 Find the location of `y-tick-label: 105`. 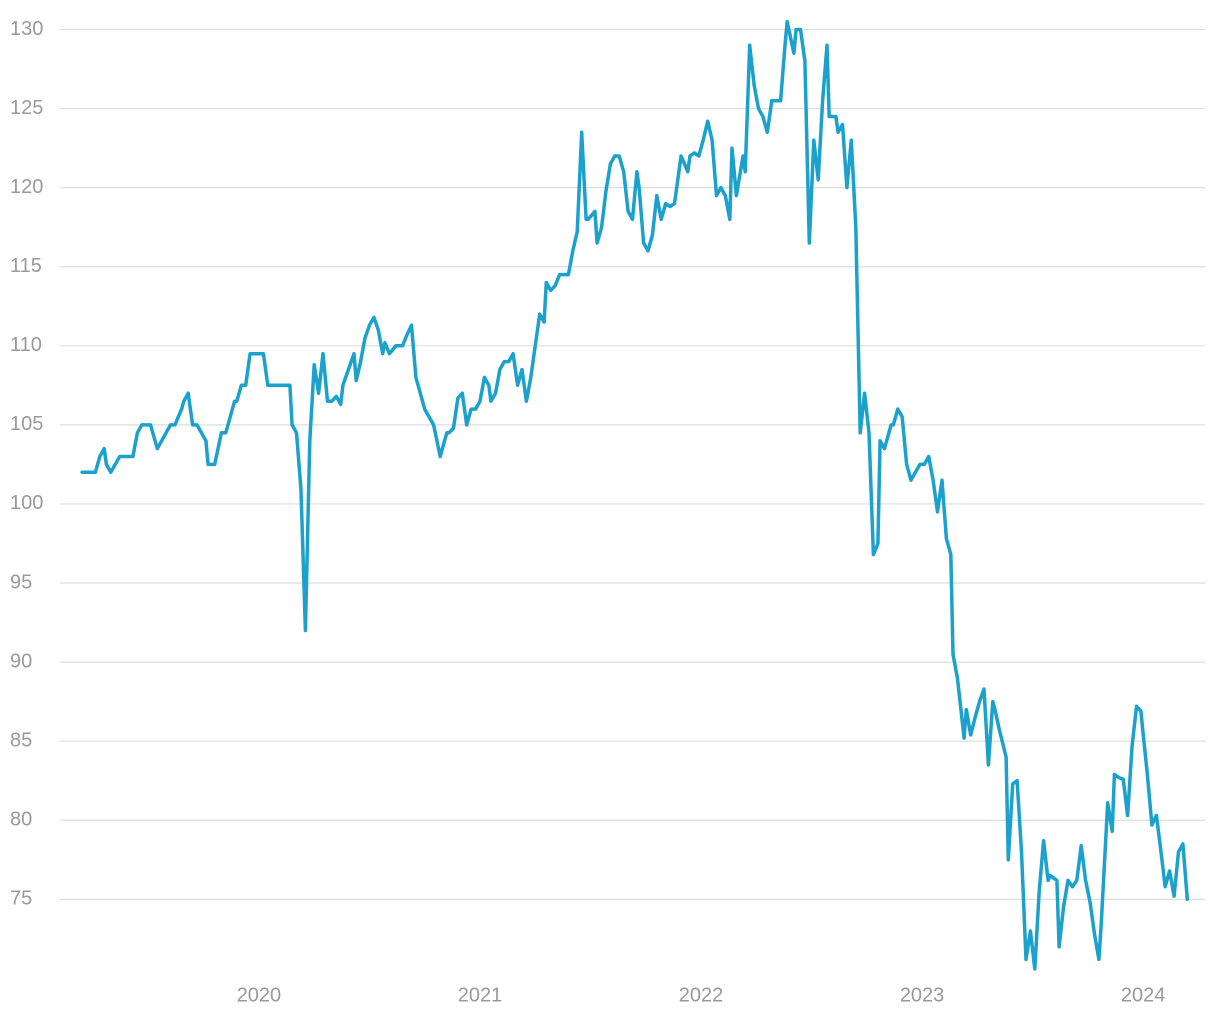

y-tick-label: 105 is located at coordinates (26, 424).